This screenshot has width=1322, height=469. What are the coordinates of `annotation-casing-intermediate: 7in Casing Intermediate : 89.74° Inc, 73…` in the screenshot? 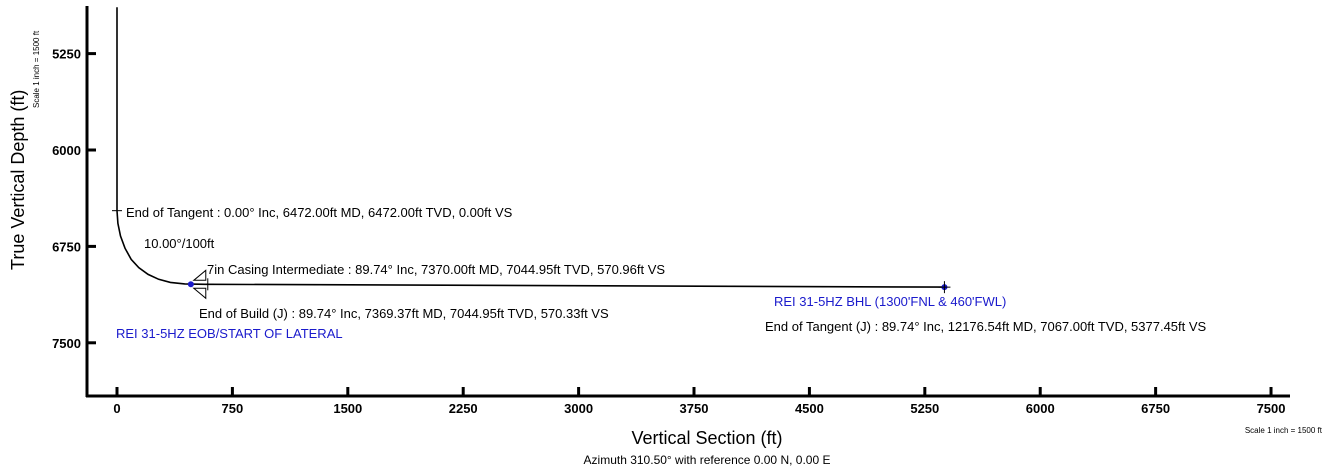 It's located at (436, 269).